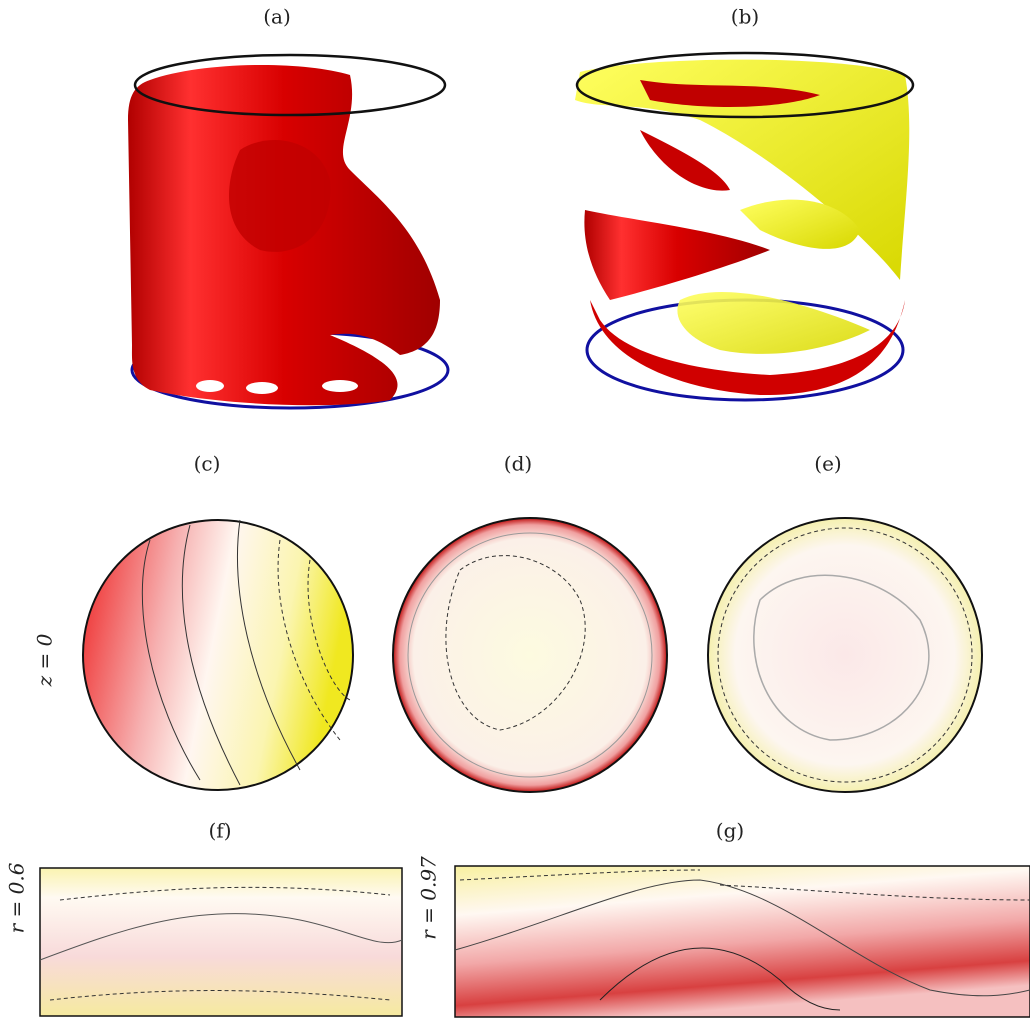 This screenshot has height=1019, width=1030. Describe the element at coordinates (730, 831) in the screenshot. I see `panel-label: (g)` at that location.